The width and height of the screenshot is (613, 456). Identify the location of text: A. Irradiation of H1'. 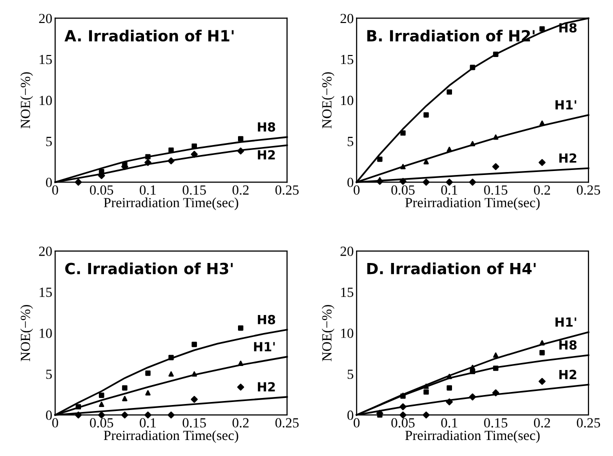
(149, 36).